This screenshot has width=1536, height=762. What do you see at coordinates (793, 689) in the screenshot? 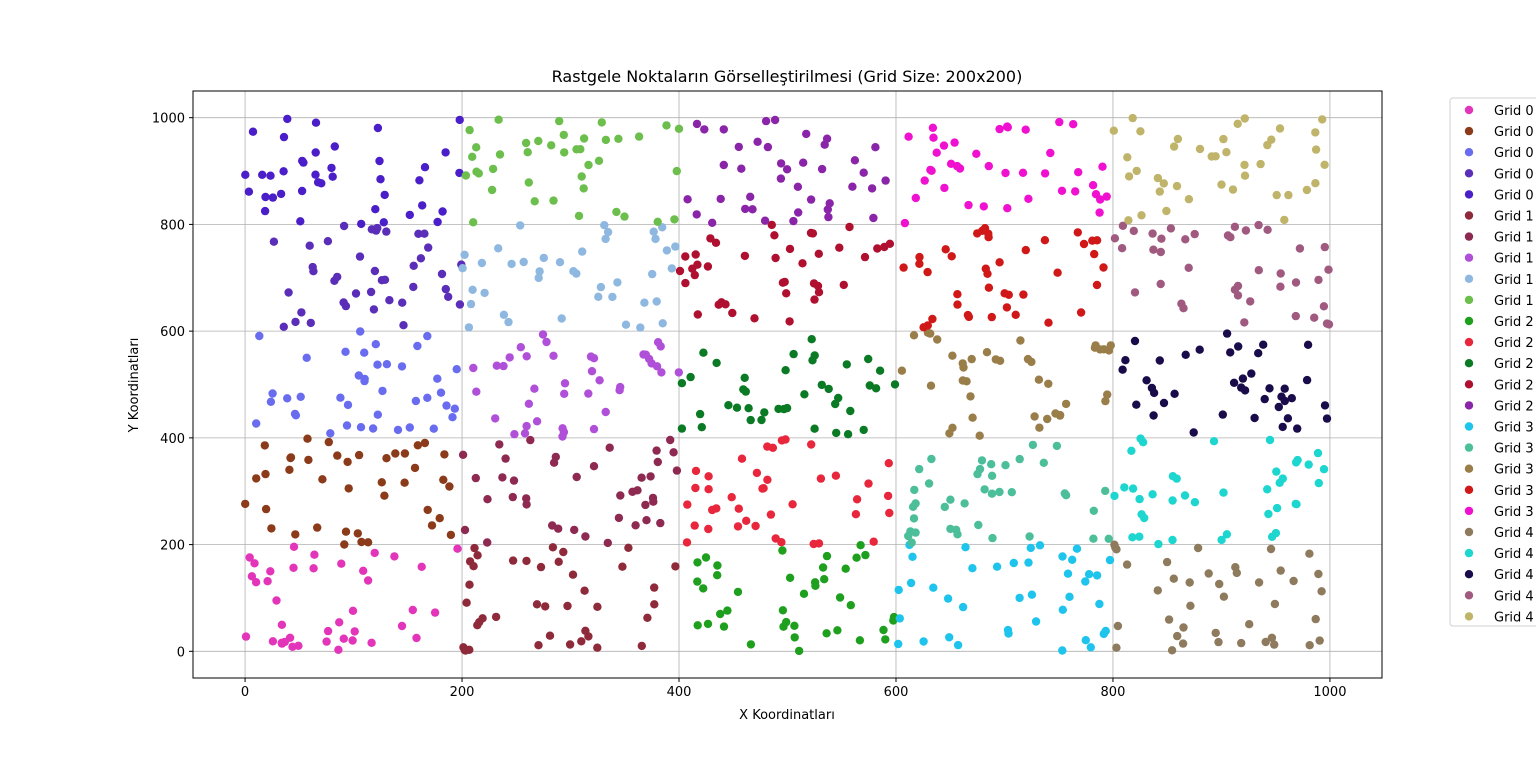
I see `x-ticks: 0 200 400 600 800 1000` at bounding box center [793, 689].